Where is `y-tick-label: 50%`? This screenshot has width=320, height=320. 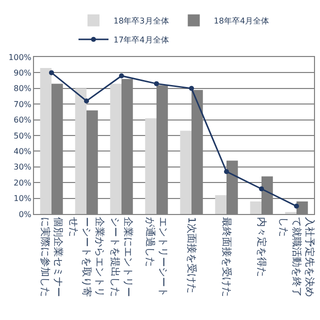 y-tick-label: 50% is located at coordinates (23, 135).